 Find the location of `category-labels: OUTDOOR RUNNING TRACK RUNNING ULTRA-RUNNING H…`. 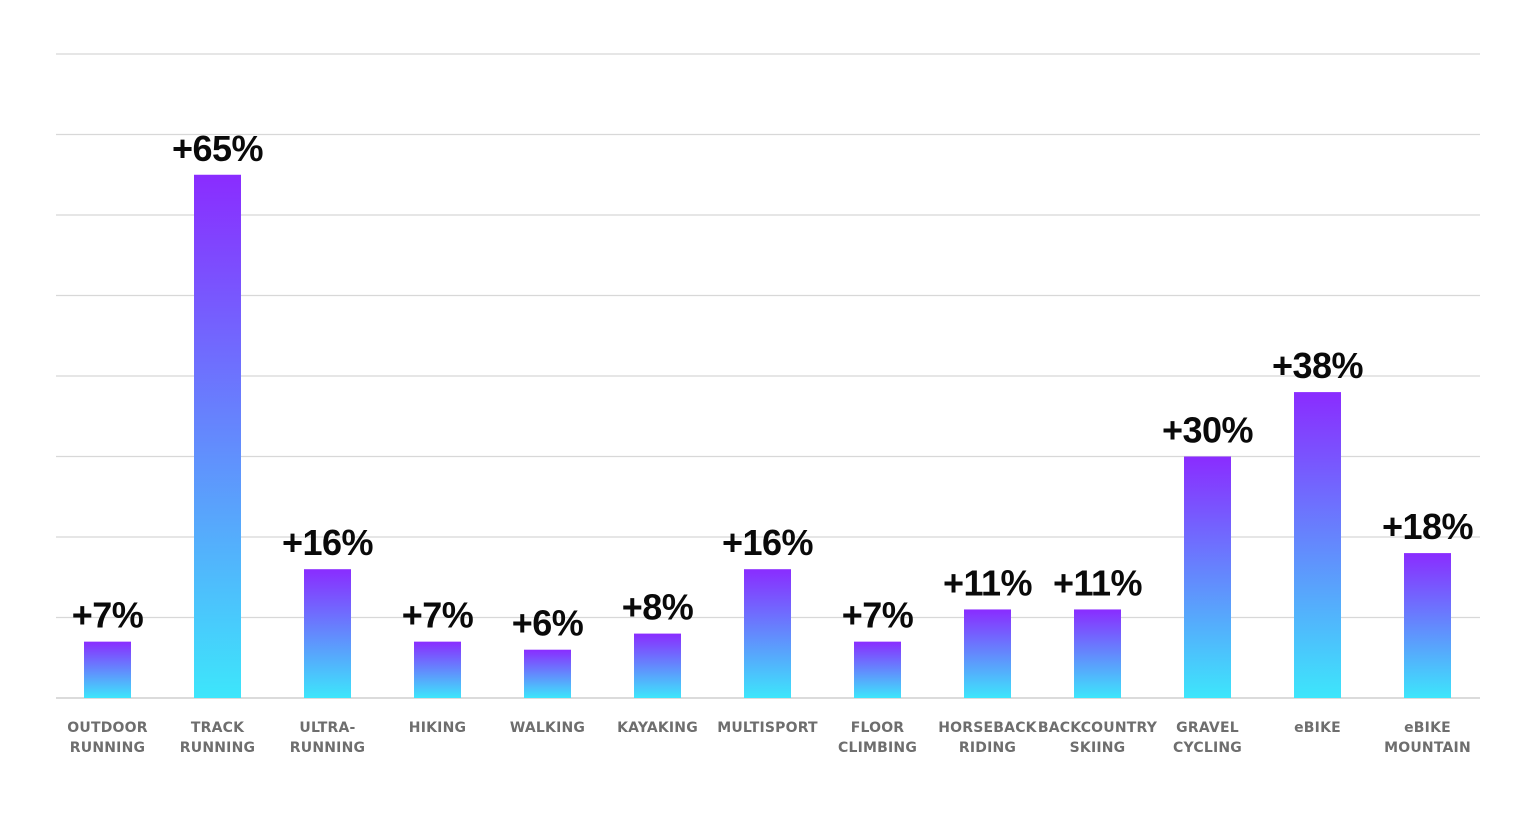

category-labels: OUTDOOR RUNNING TRACK RUNNING ULTRA-RUNNING H… is located at coordinates (769, 738).